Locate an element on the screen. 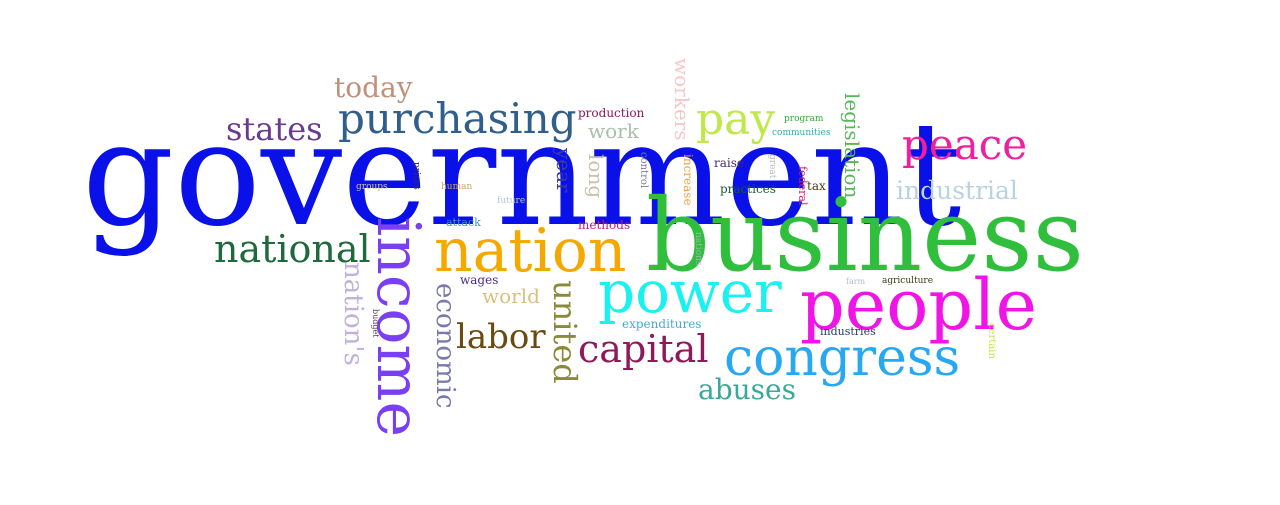  word-today: today is located at coordinates (373, 87).